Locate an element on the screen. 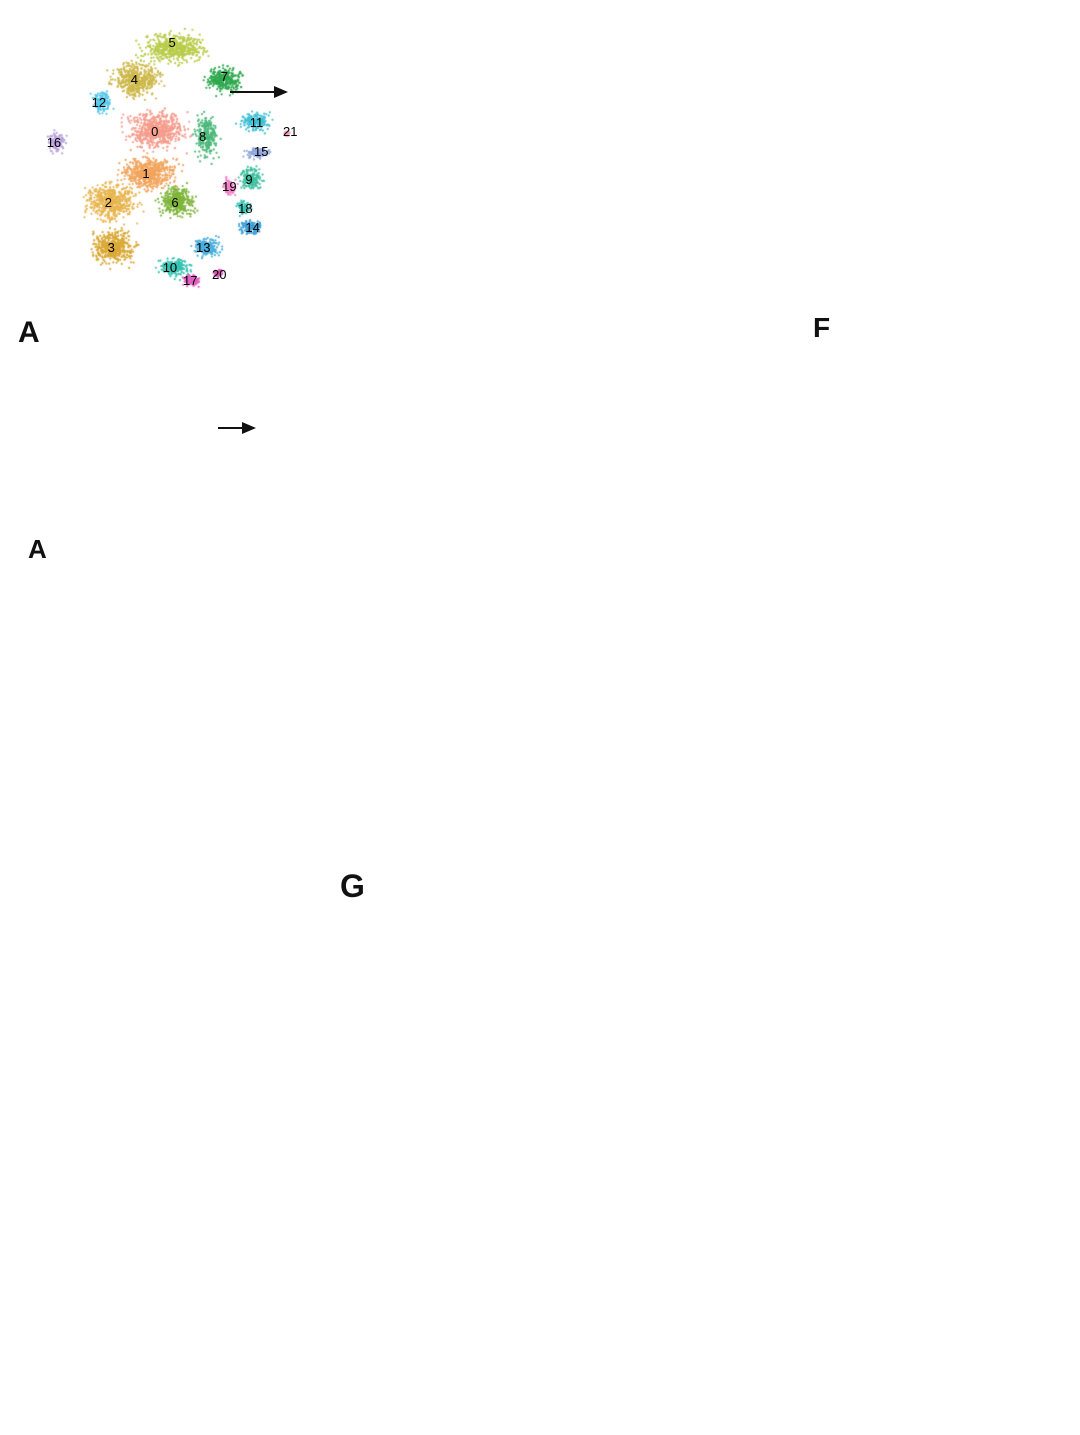 The width and height of the screenshot is (1080, 1435). cluster-number: 1 is located at coordinates (146, 174).